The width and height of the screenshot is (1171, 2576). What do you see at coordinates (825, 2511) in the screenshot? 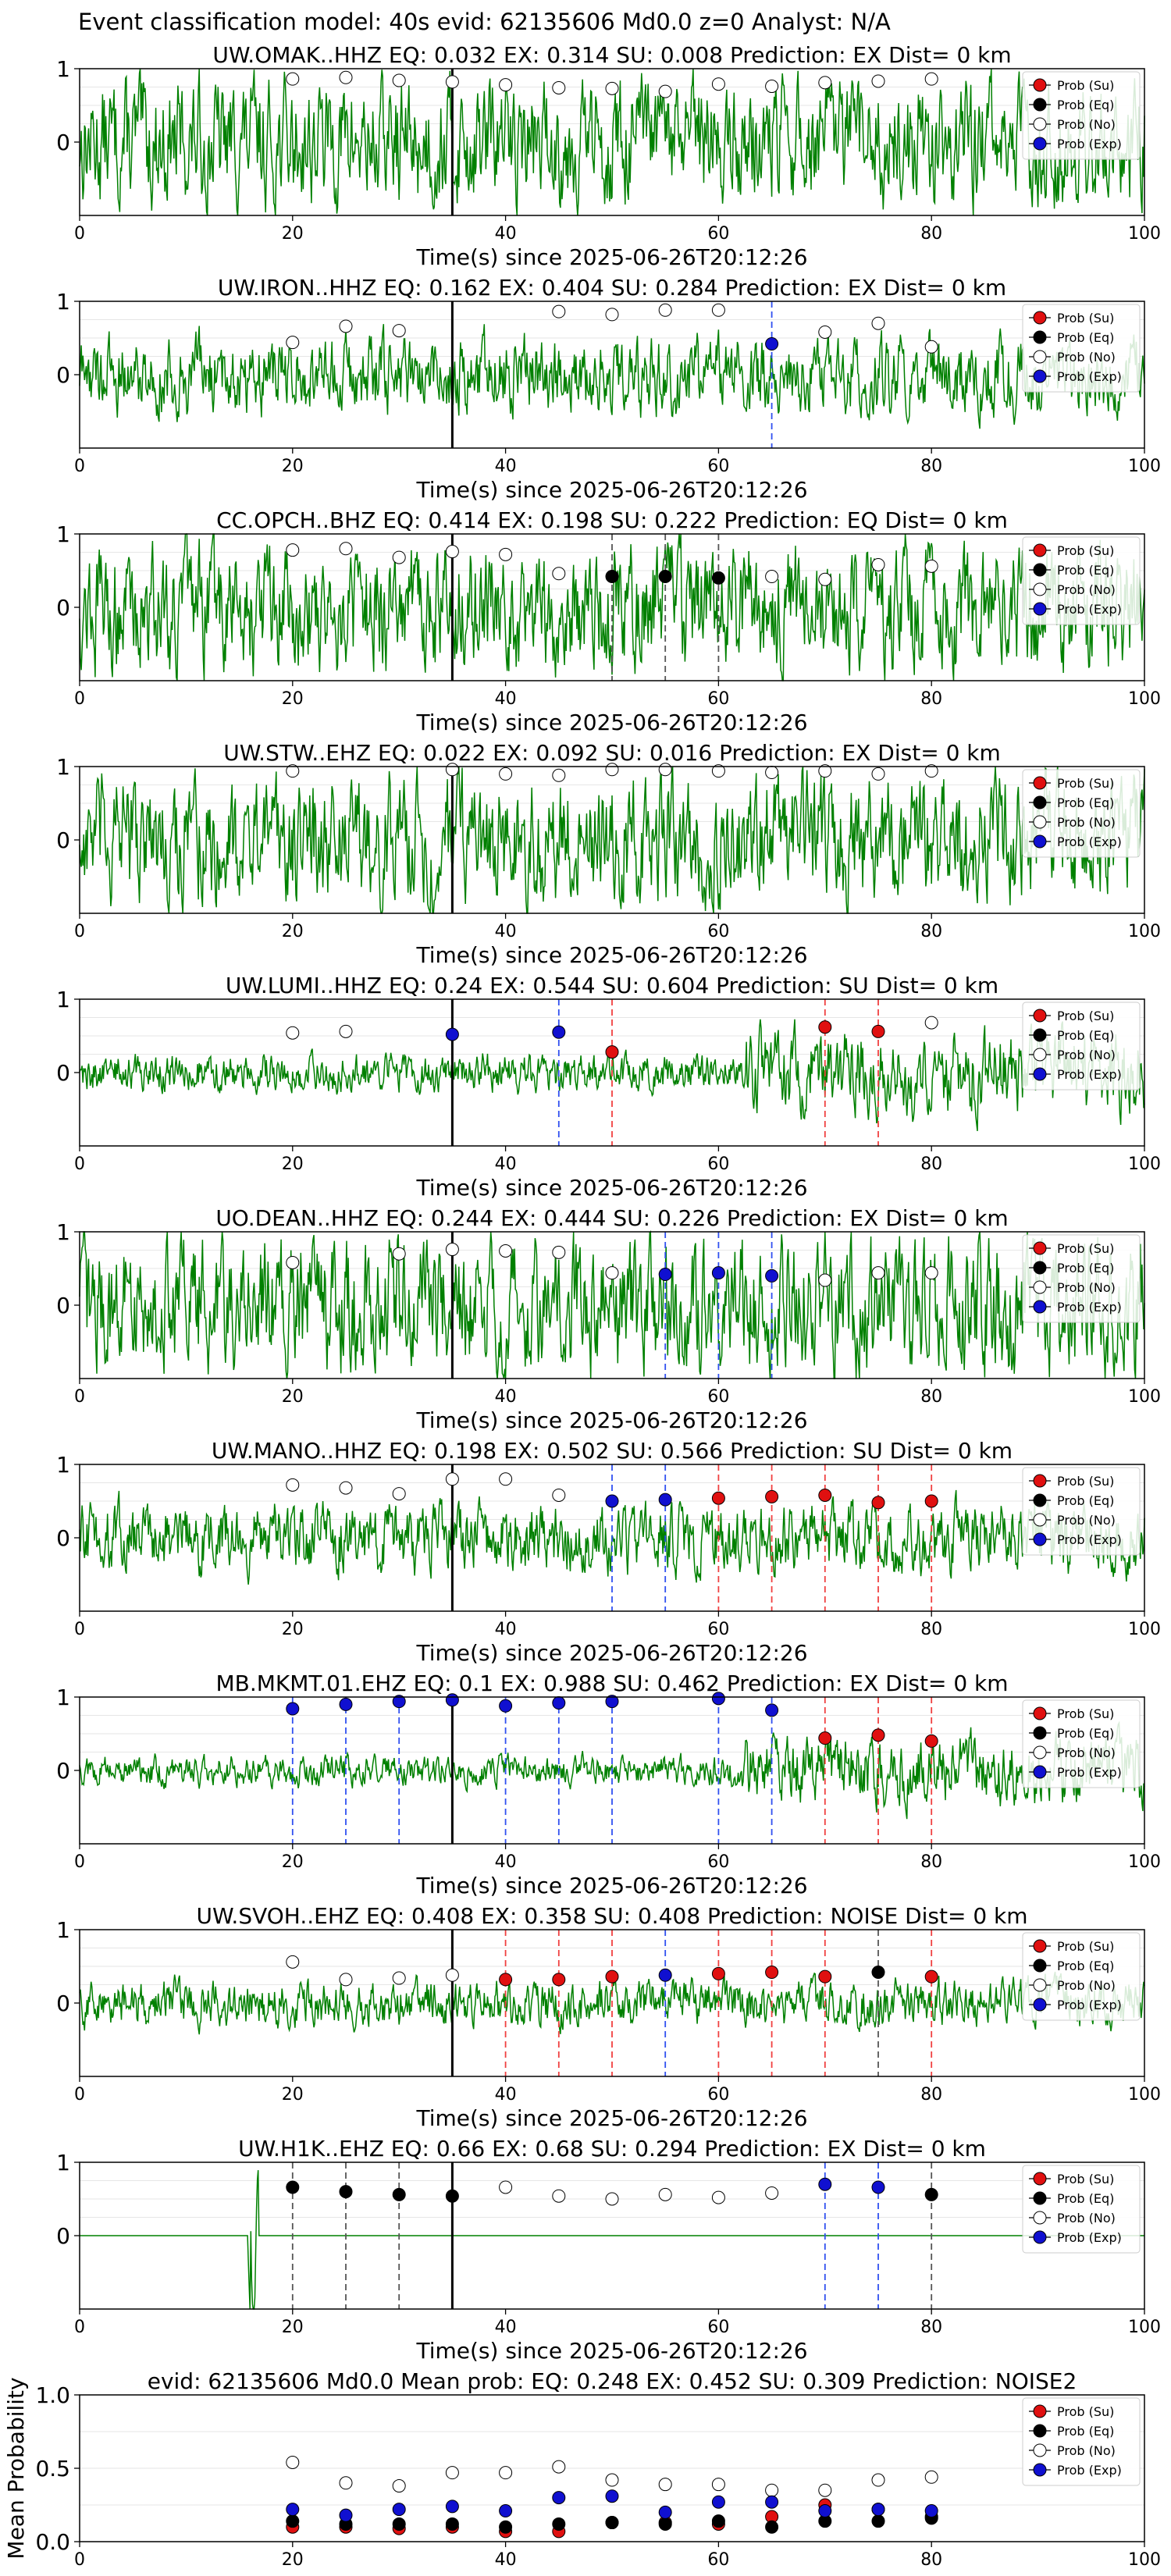
I see `mean-marker-exp` at bounding box center [825, 2511].